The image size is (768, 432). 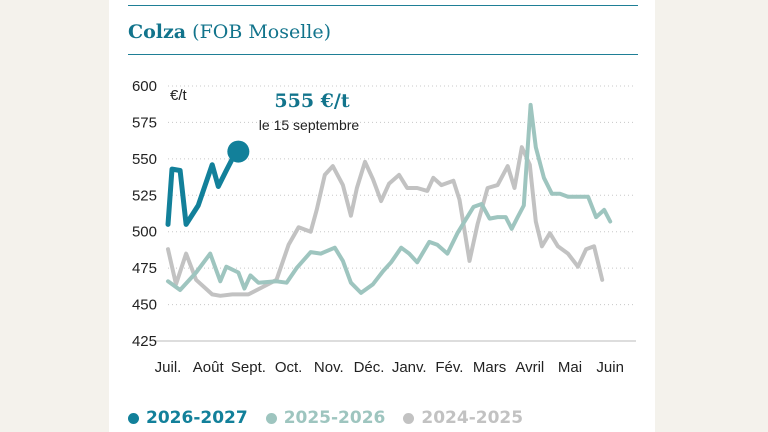 I want to click on legend-item-2024-2025: 2024-2025, so click(x=463, y=418).